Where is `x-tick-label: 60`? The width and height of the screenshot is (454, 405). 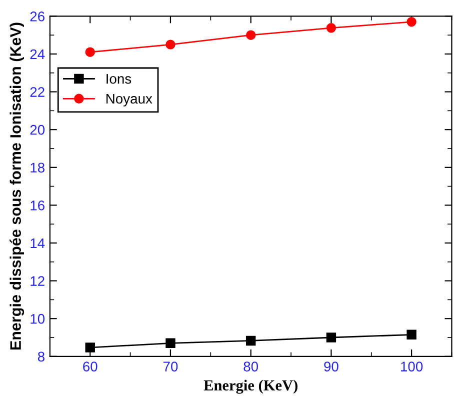 x-tick-label: 60 is located at coordinates (90, 367).